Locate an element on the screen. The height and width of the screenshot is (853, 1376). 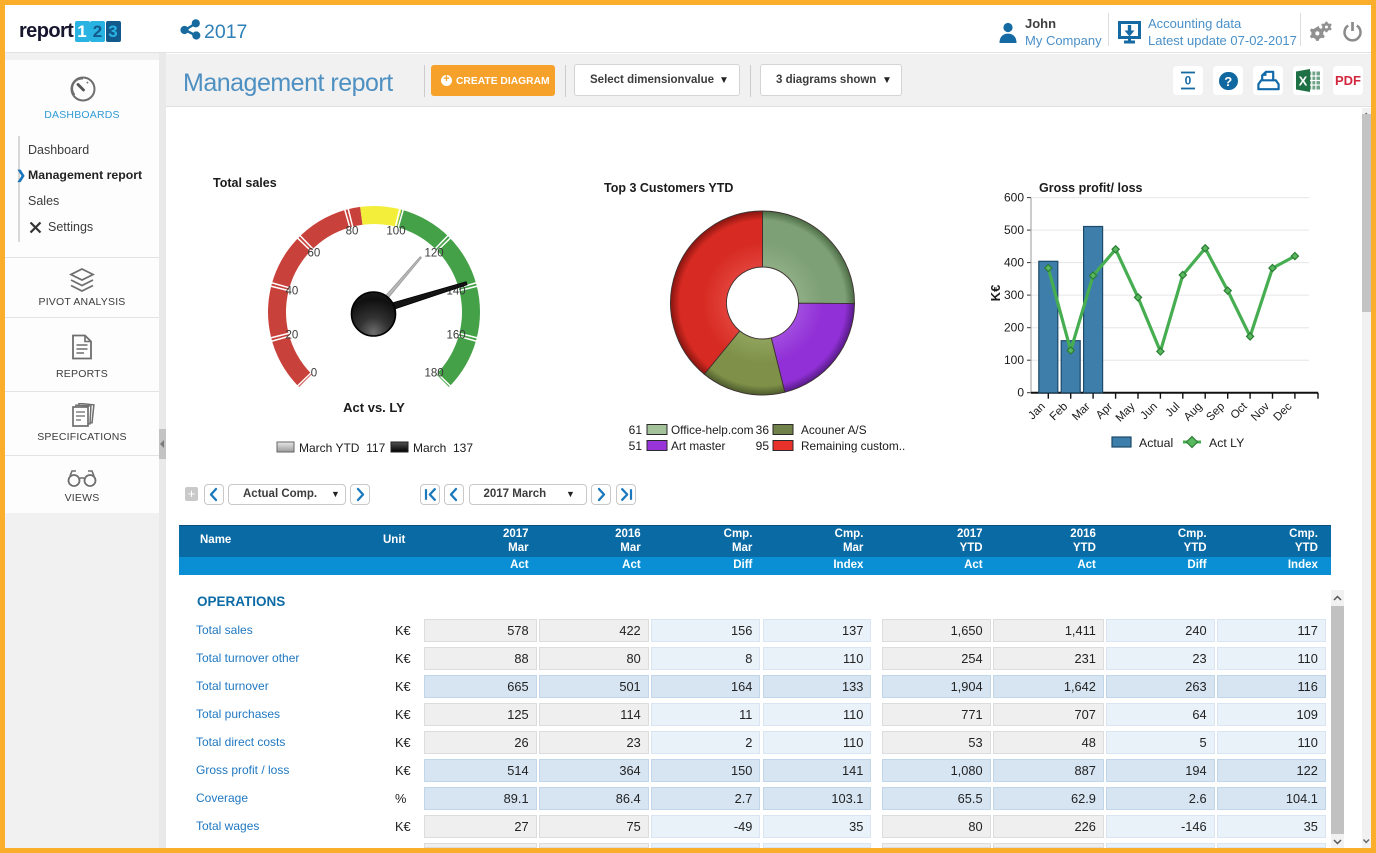
svg-text: Nov is located at coordinates (1260, 411).